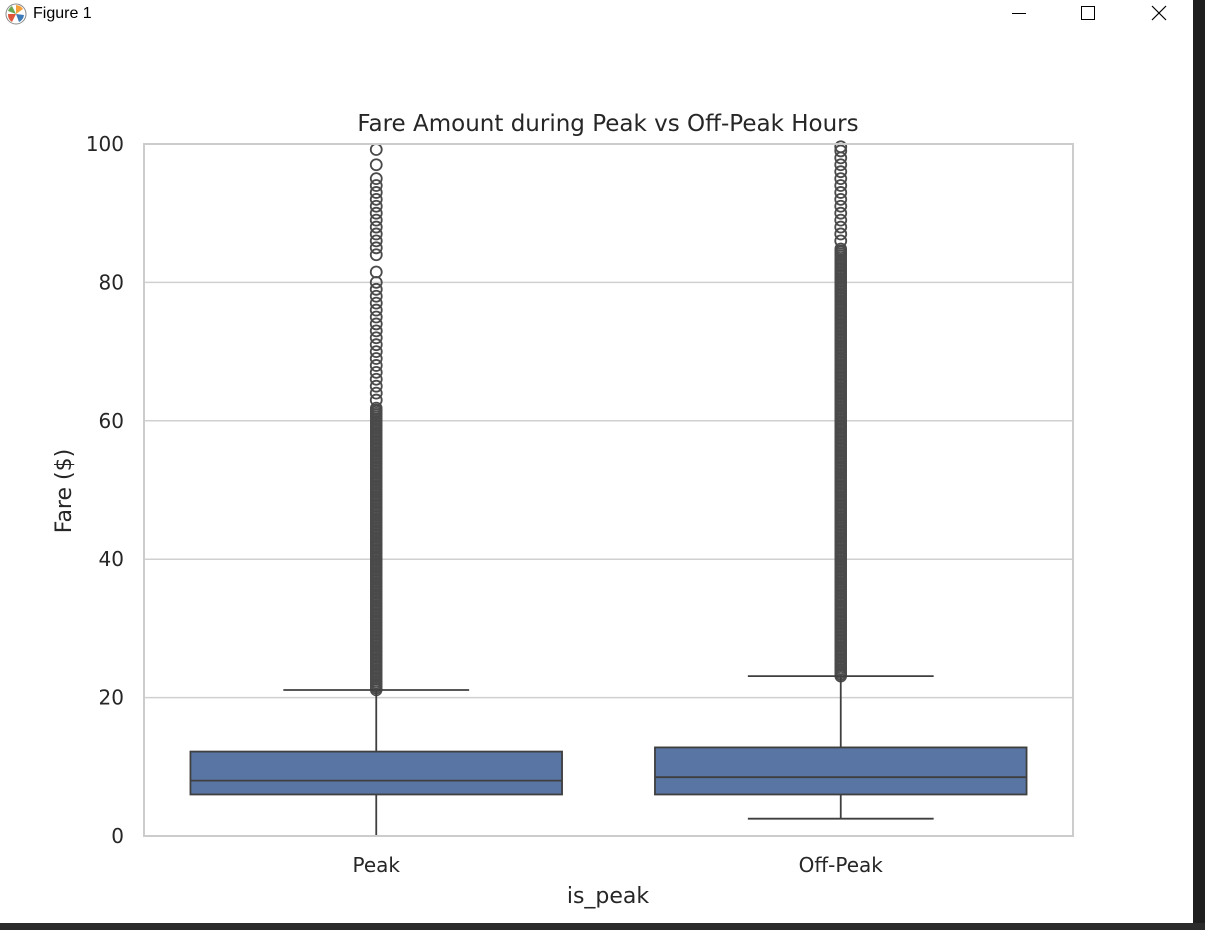 Image resolution: width=1205 pixels, height=930 pixels. I want to click on x-tick-label: Peak, so click(377, 865).